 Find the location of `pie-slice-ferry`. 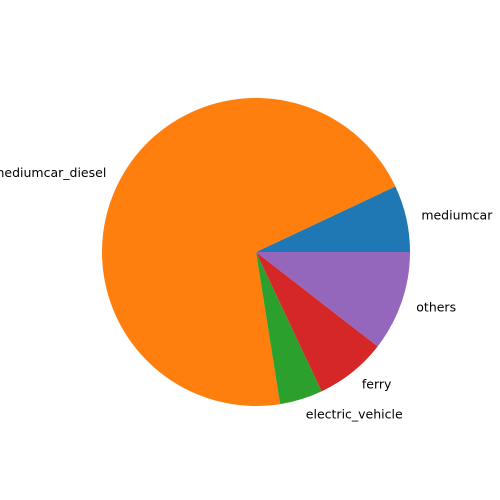

pie-slice-ferry is located at coordinates (317, 322).